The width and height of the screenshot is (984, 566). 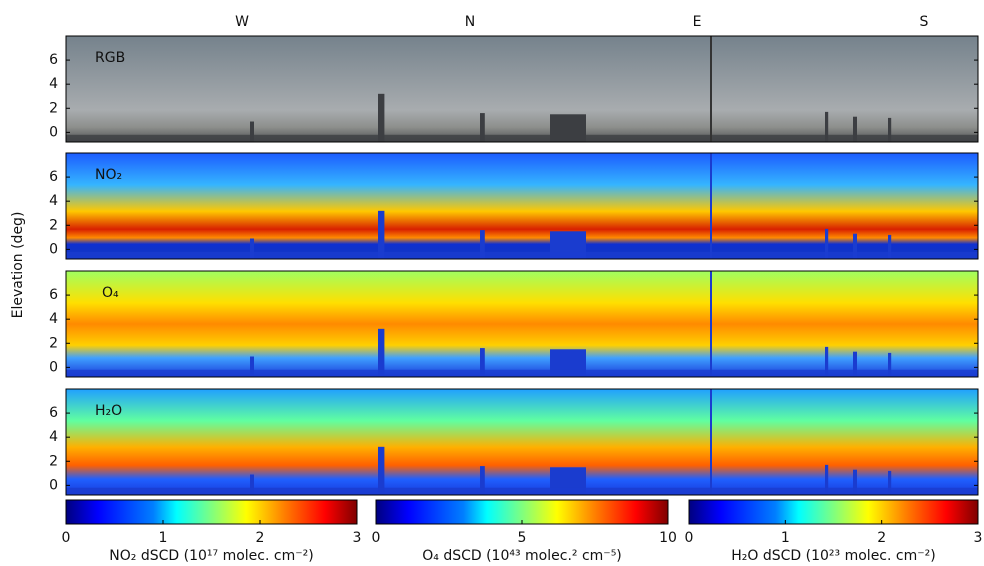 What do you see at coordinates (110, 293) in the screenshot?
I see `panel-label: O₄` at bounding box center [110, 293].